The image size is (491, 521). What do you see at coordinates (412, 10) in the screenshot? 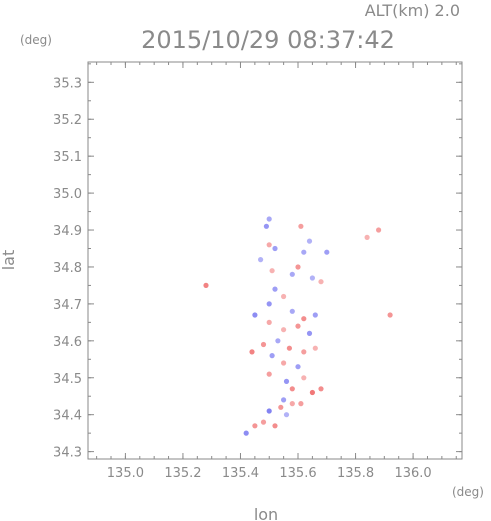
I see `altitude-label: ALT(km) 2.0` at bounding box center [412, 10].